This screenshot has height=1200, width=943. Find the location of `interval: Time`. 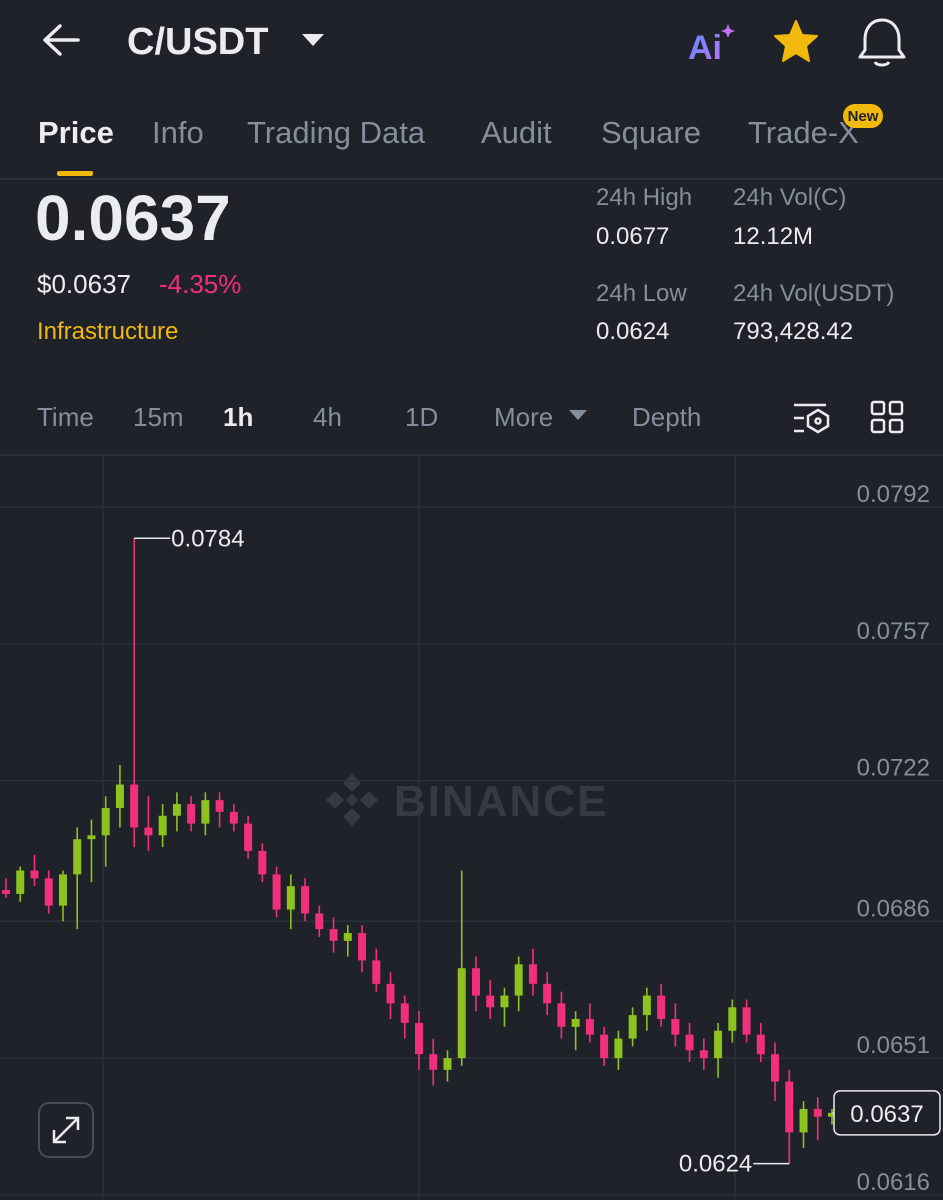

interval: Time is located at coordinates (65, 417).